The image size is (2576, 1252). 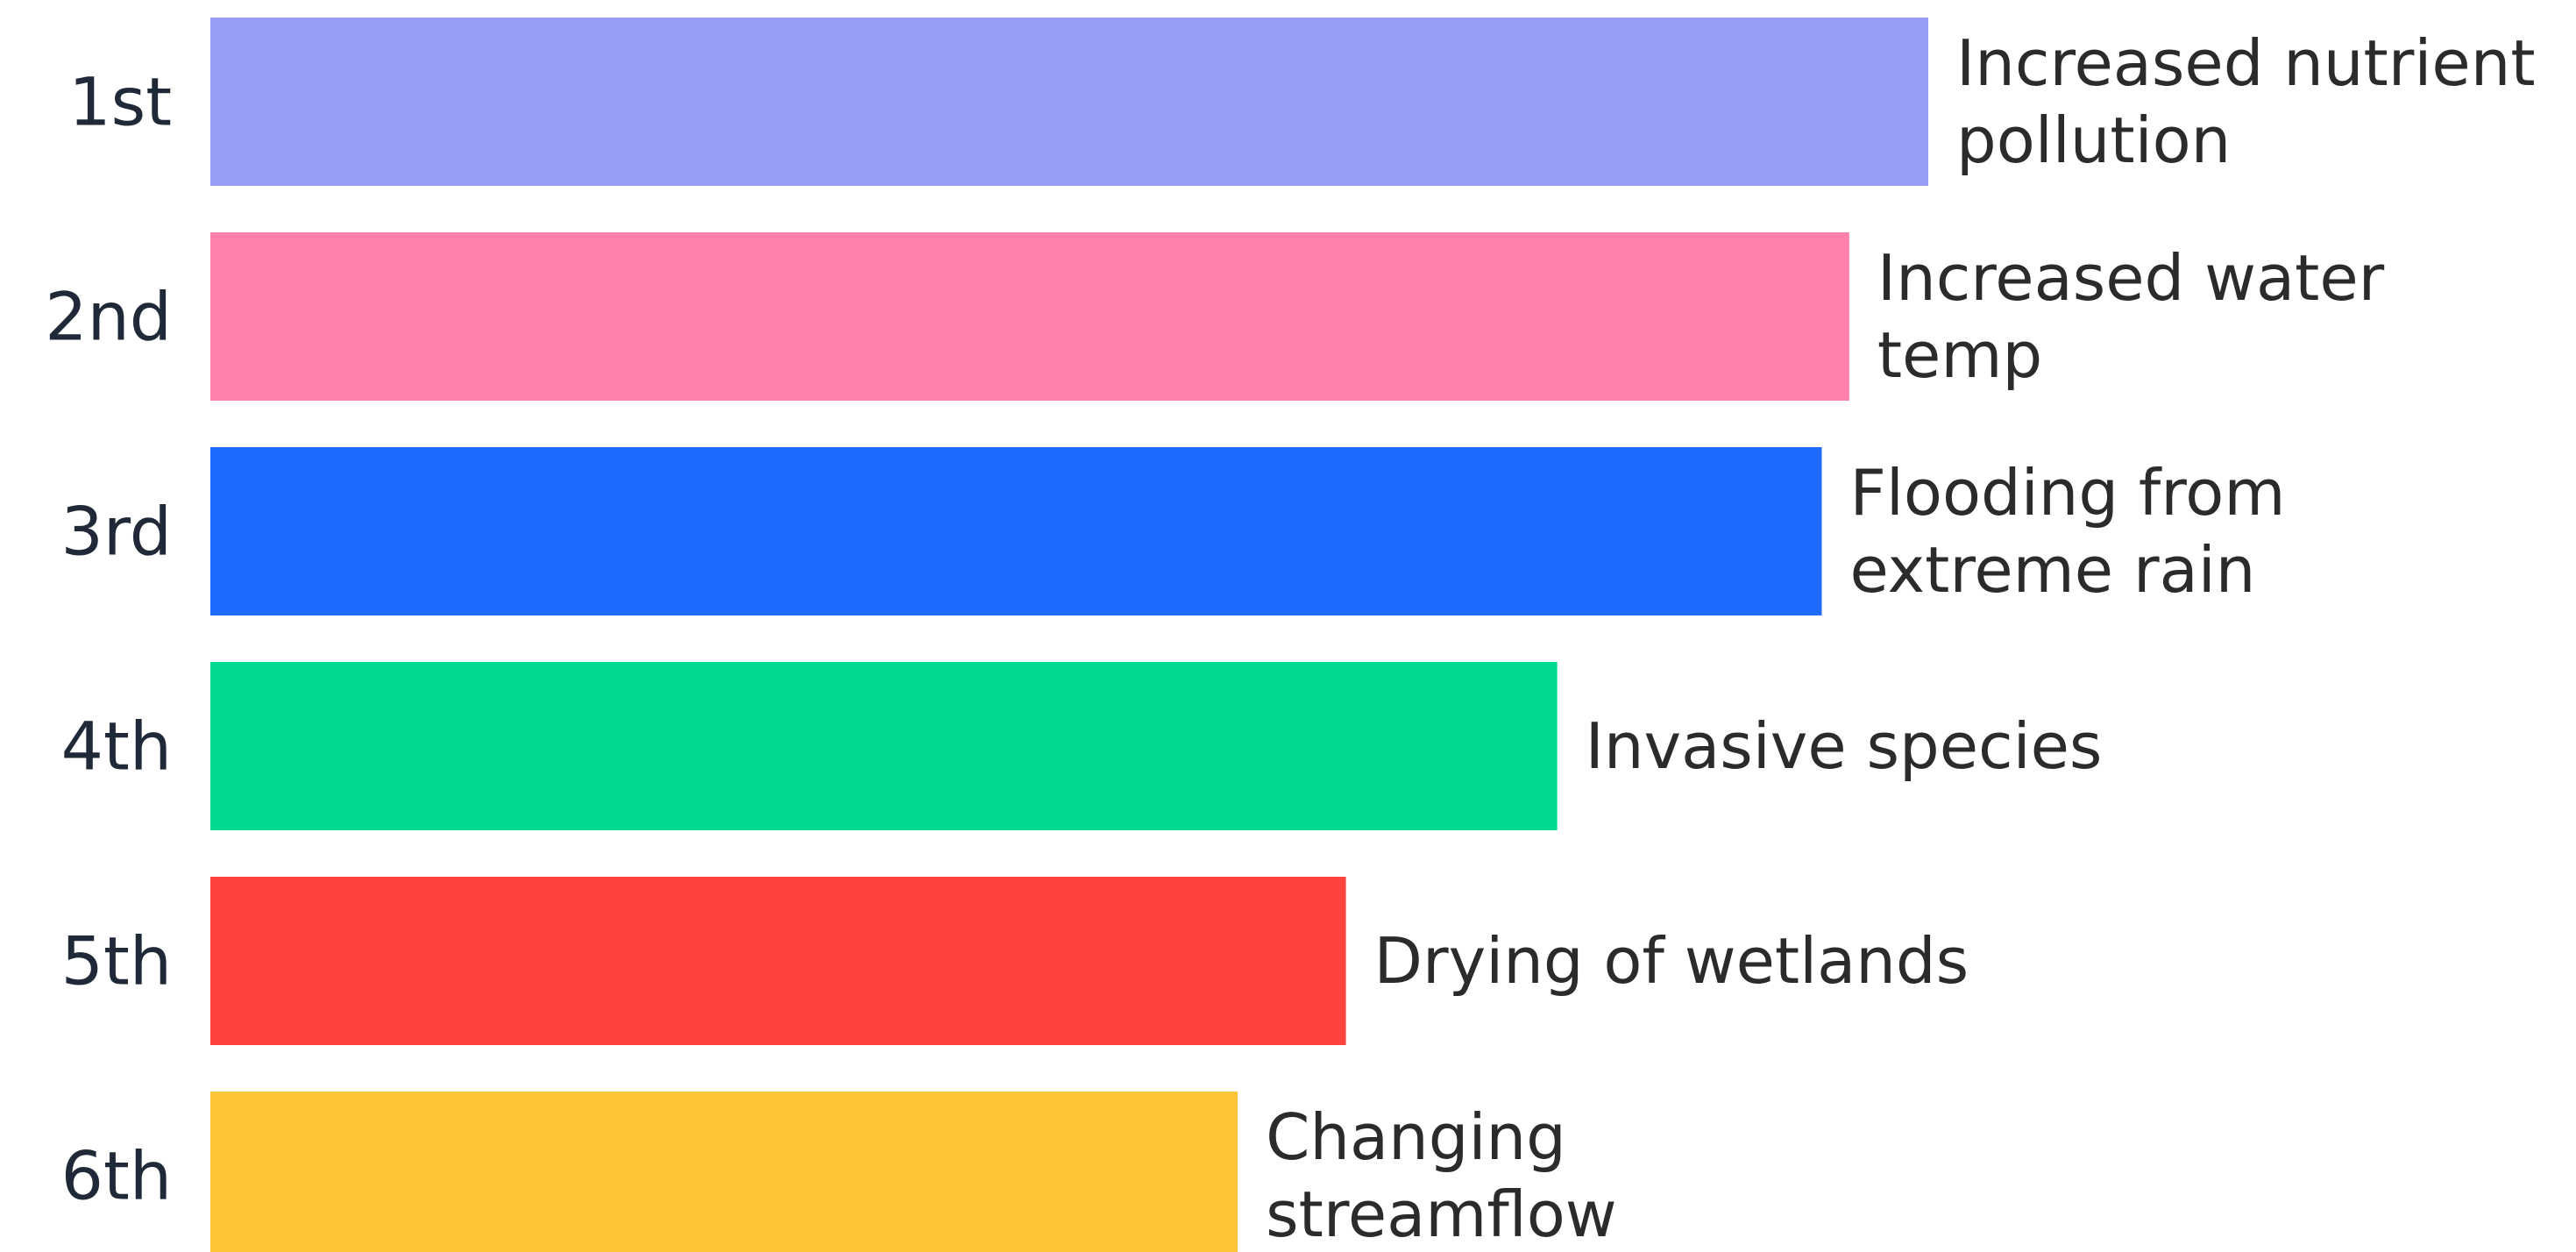 What do you see at coordinates (116, 961) in the screenshot?
I see `rank-label: 5th` at bounding box center [116, 961].